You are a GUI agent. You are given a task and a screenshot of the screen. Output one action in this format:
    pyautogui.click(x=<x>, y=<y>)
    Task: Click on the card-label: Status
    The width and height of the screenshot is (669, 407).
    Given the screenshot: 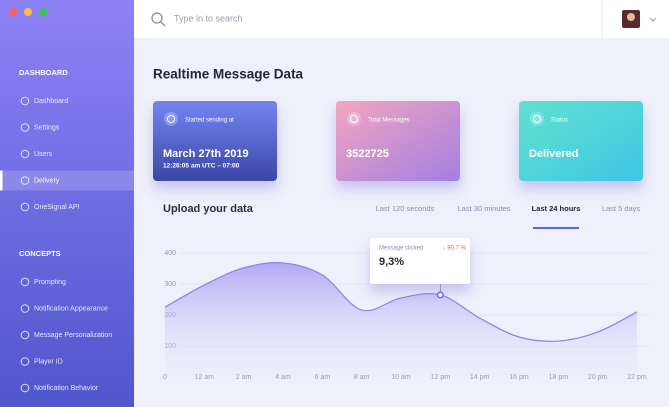 What is the action you would take?
    pyautogui.click(x=559, y=121)
    